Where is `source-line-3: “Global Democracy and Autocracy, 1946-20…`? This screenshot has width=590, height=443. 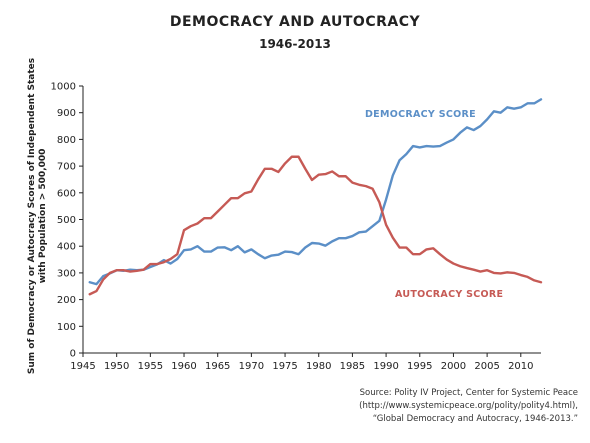 source-line-3: “Global Democracy and Autocracy, 1946-20… is located at coordinates (475, 419).